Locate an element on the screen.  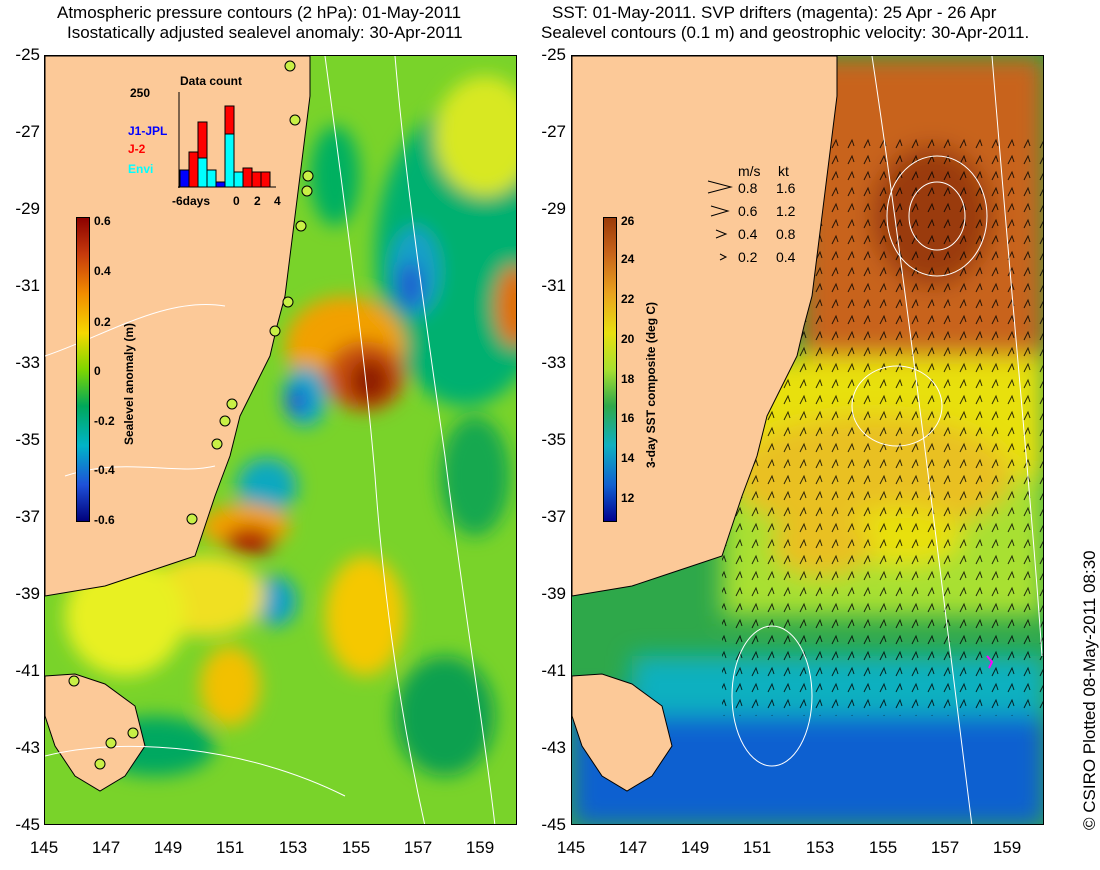
left-ytick-4: -33 is located at coordinates (27, 362).